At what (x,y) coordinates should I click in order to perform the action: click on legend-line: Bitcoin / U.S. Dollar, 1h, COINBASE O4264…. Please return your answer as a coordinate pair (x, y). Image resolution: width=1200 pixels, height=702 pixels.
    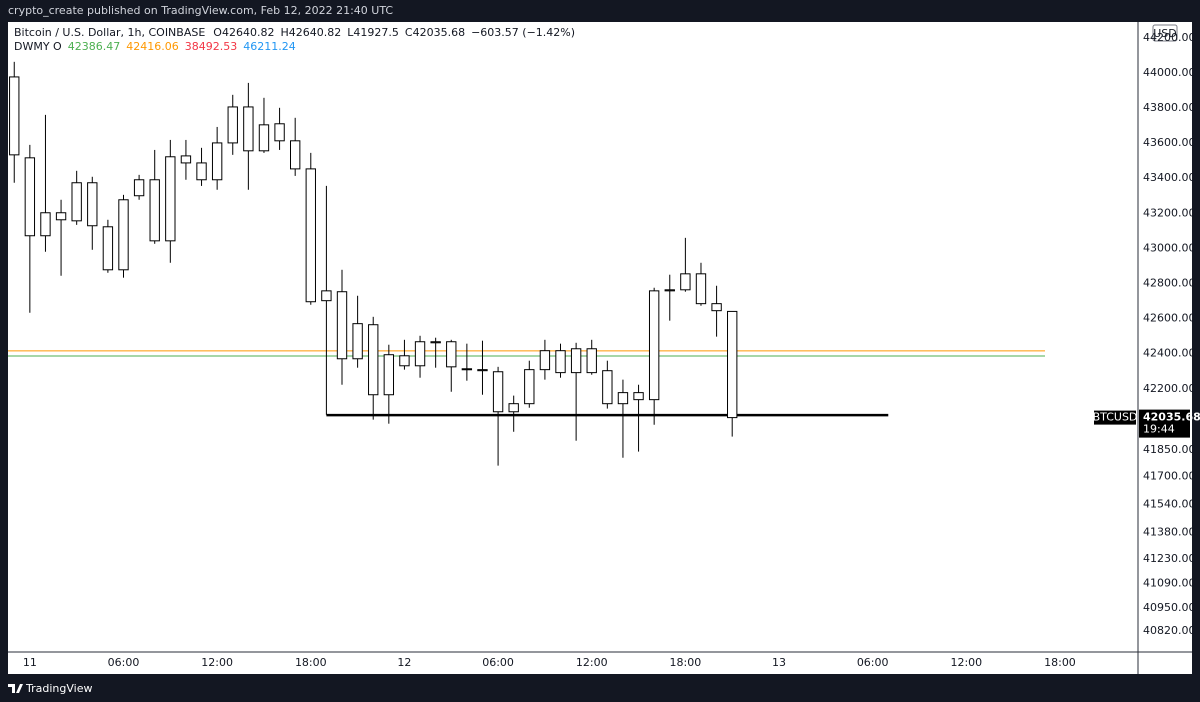
    Looking at the image, I should click on (294, 32).